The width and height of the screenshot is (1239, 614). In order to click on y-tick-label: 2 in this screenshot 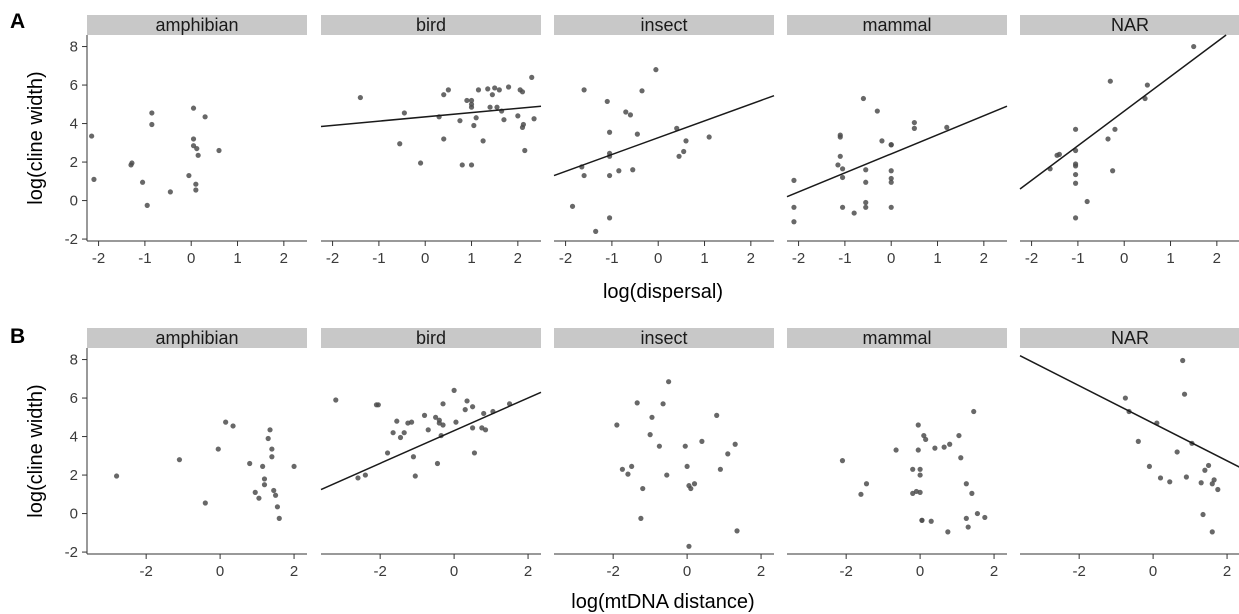, I will do `click(74, 162)`.